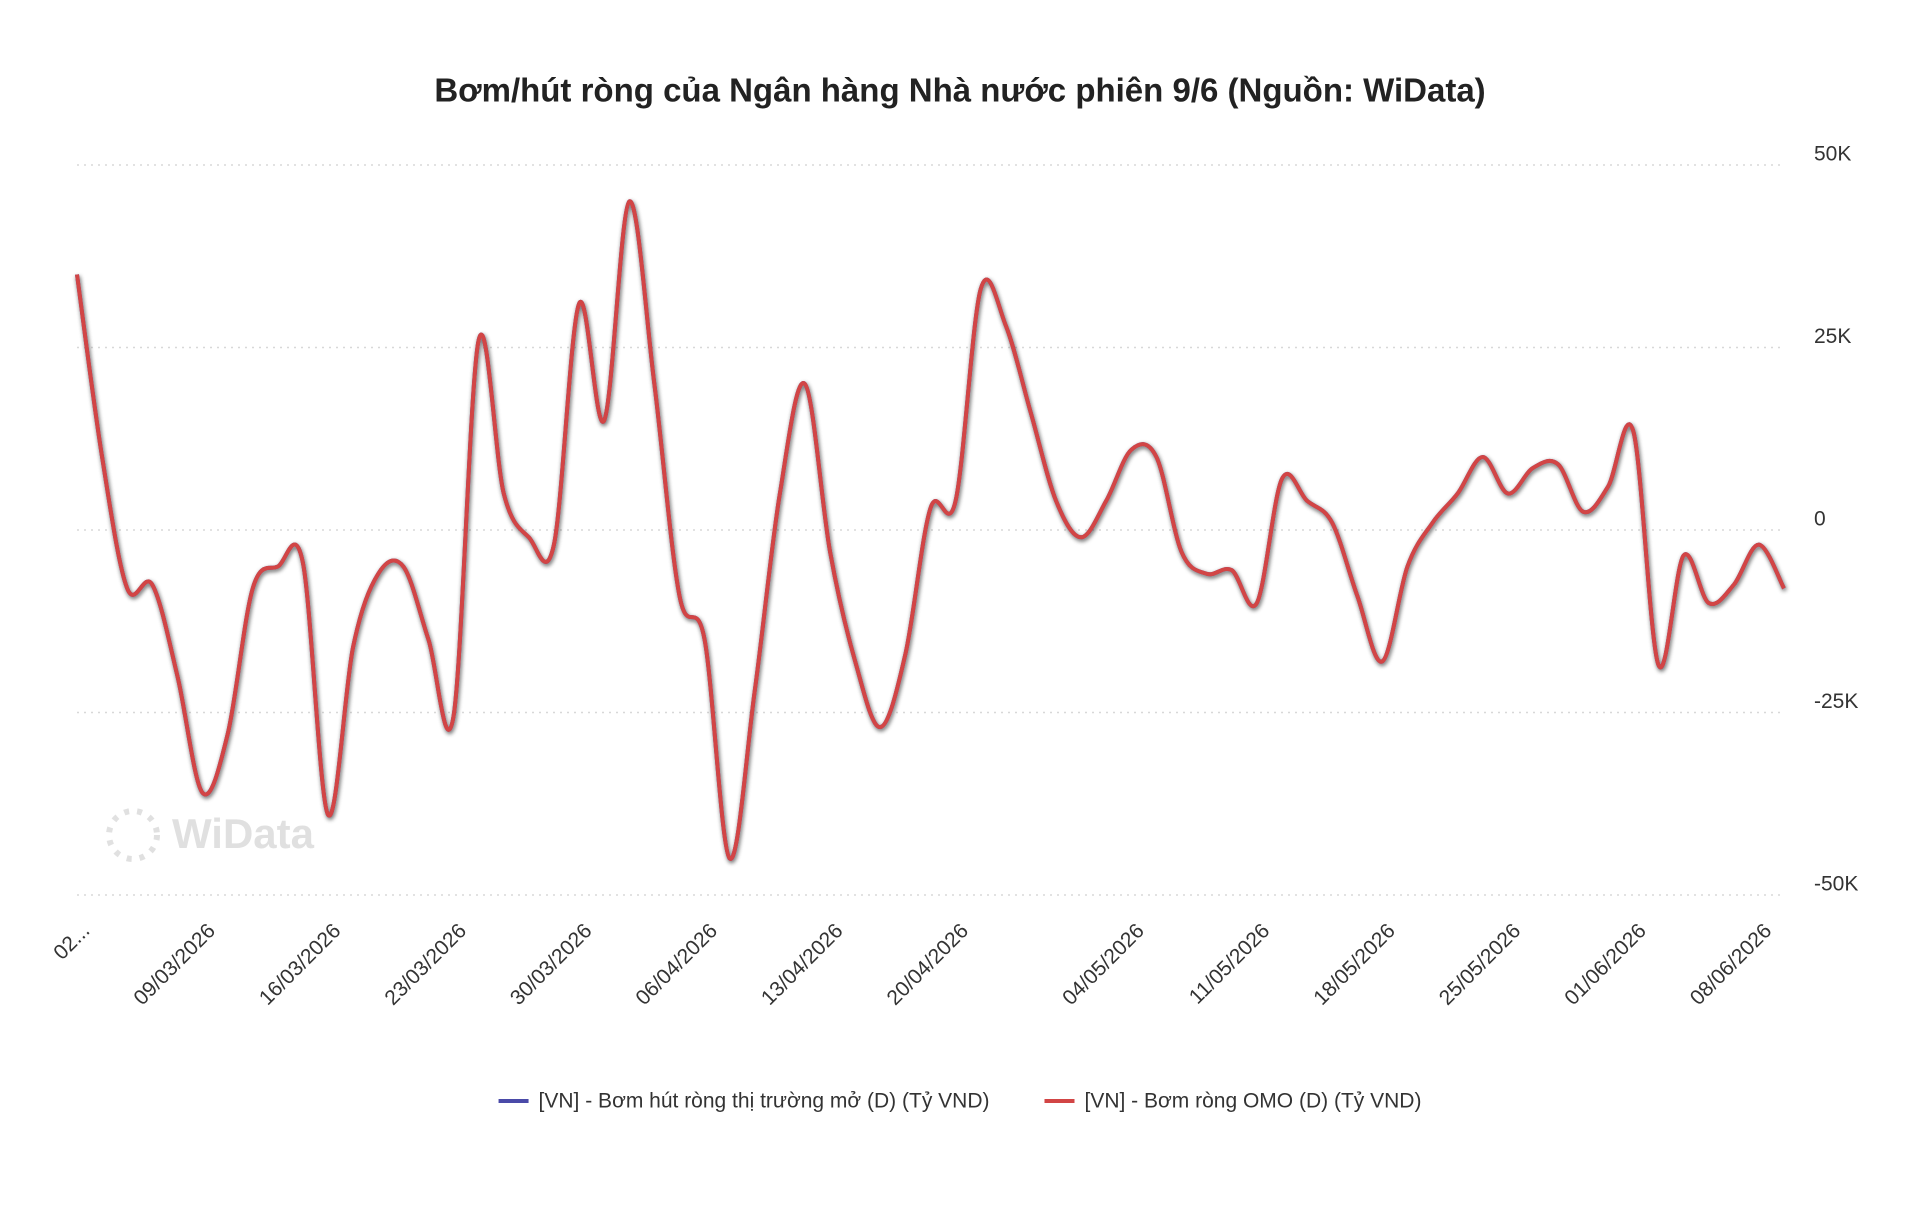  I want to click on legend-label: [VN] - Bơm ròng OMO (D) (Tỷ VND), so click(1252, 1101).